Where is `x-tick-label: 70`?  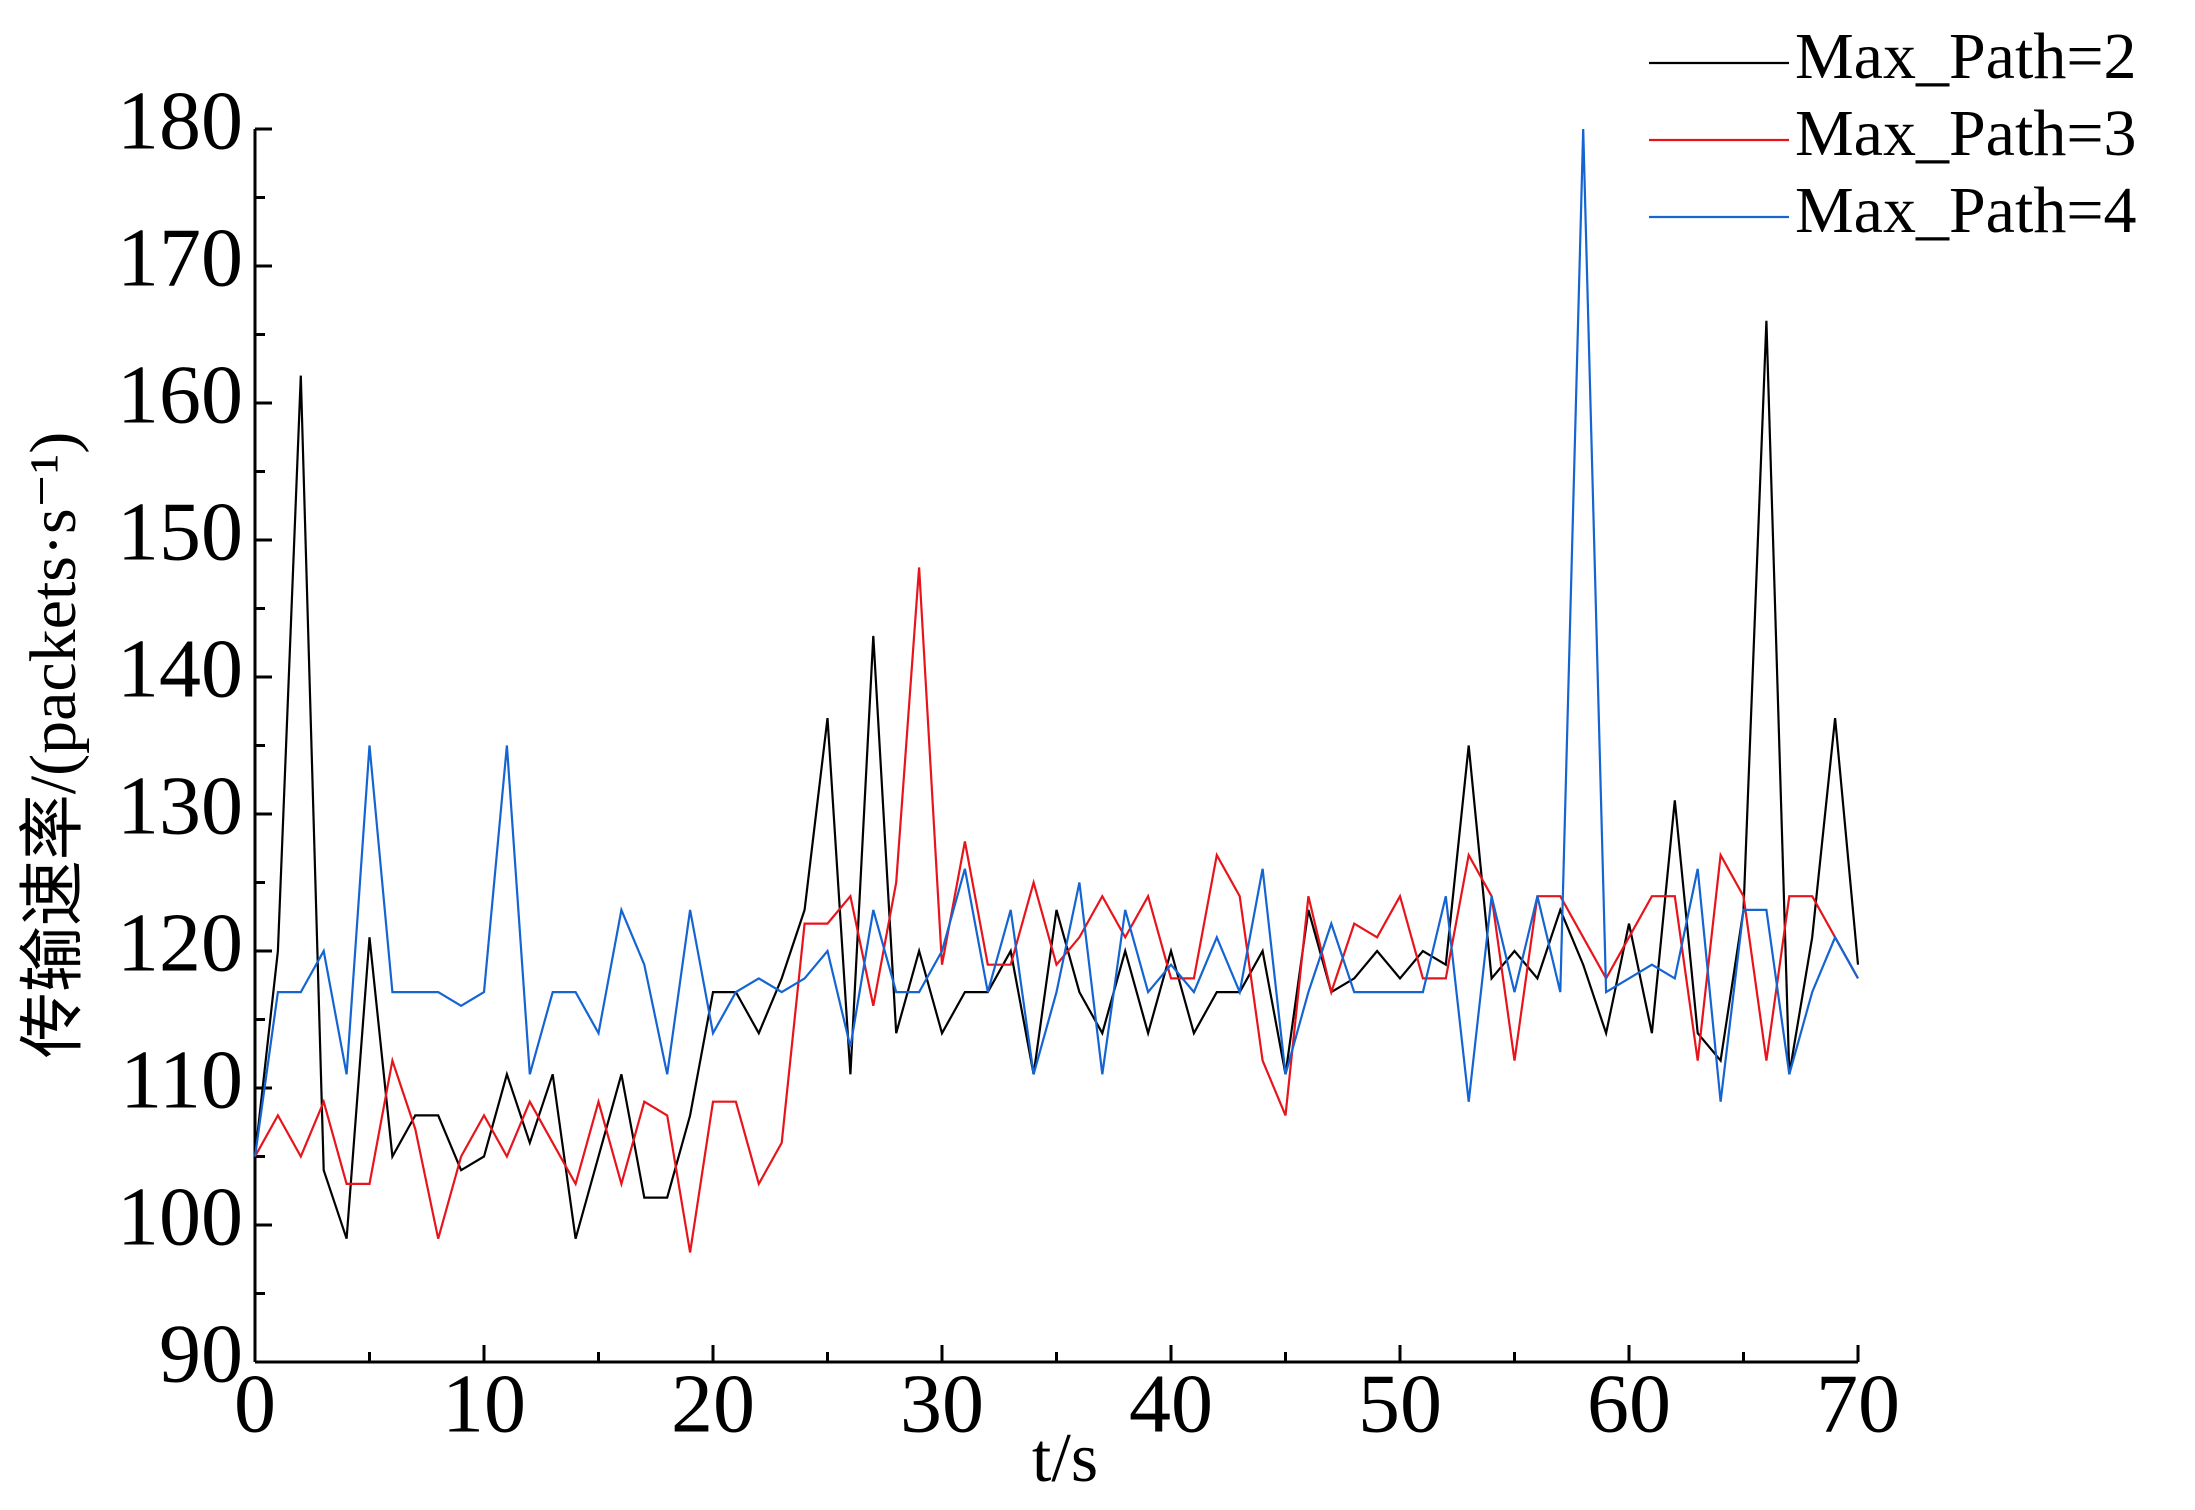
x-tick-label: 70 is located at coordinates (1858, 1403).